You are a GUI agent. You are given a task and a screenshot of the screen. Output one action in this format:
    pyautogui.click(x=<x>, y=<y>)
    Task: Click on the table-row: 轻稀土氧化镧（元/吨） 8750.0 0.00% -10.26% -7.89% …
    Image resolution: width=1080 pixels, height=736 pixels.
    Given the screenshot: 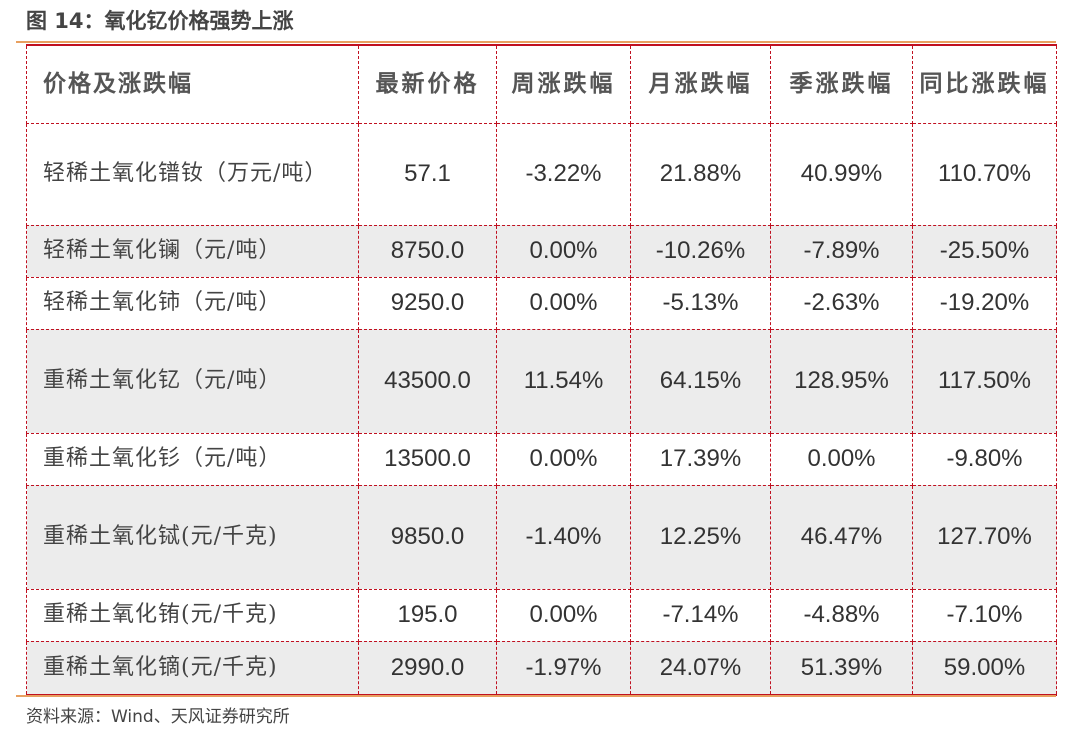 What is the action you would take?
    pyautogui.click(x=541, y=251)
    